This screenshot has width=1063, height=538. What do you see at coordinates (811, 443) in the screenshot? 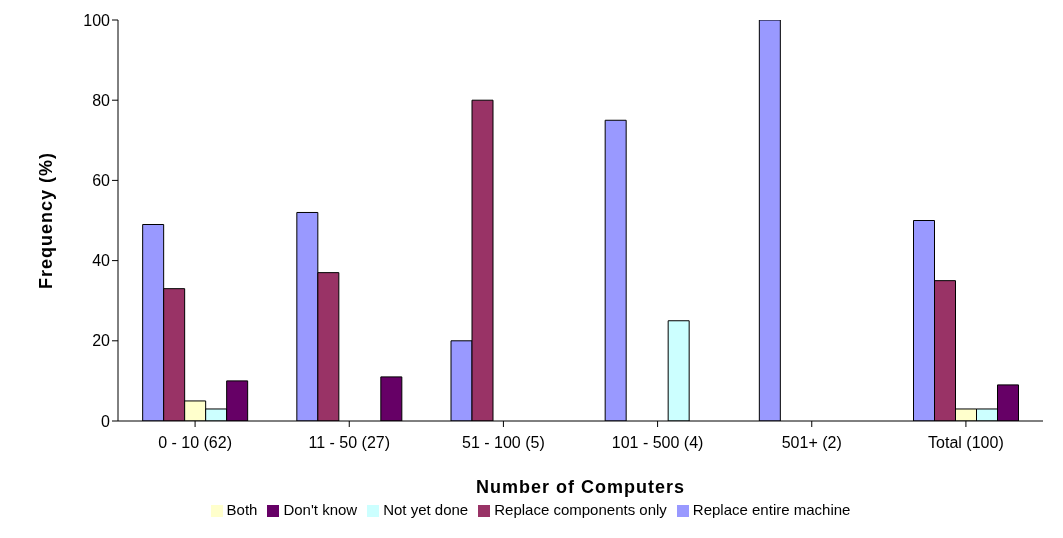
I see `x-tick-label: 501+ (2)` at bounding box center [811, 443].